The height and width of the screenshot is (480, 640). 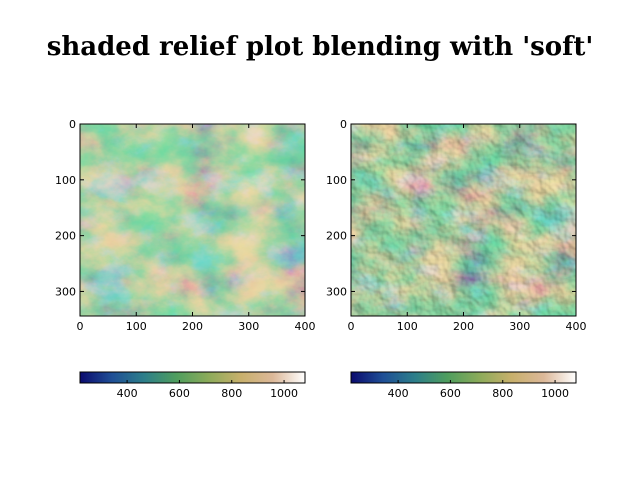 What do you see at coordinates (450, 393) in the screenshot?
I see `colorbar-tick-label-right: 600` at bounding box center [450, 393].